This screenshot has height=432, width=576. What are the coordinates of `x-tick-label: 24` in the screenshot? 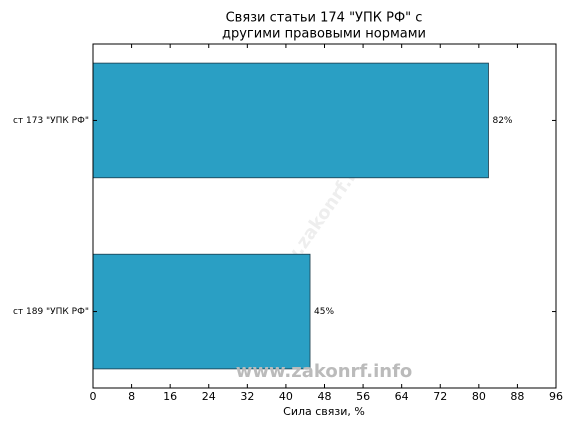 It's located at (209, 396).